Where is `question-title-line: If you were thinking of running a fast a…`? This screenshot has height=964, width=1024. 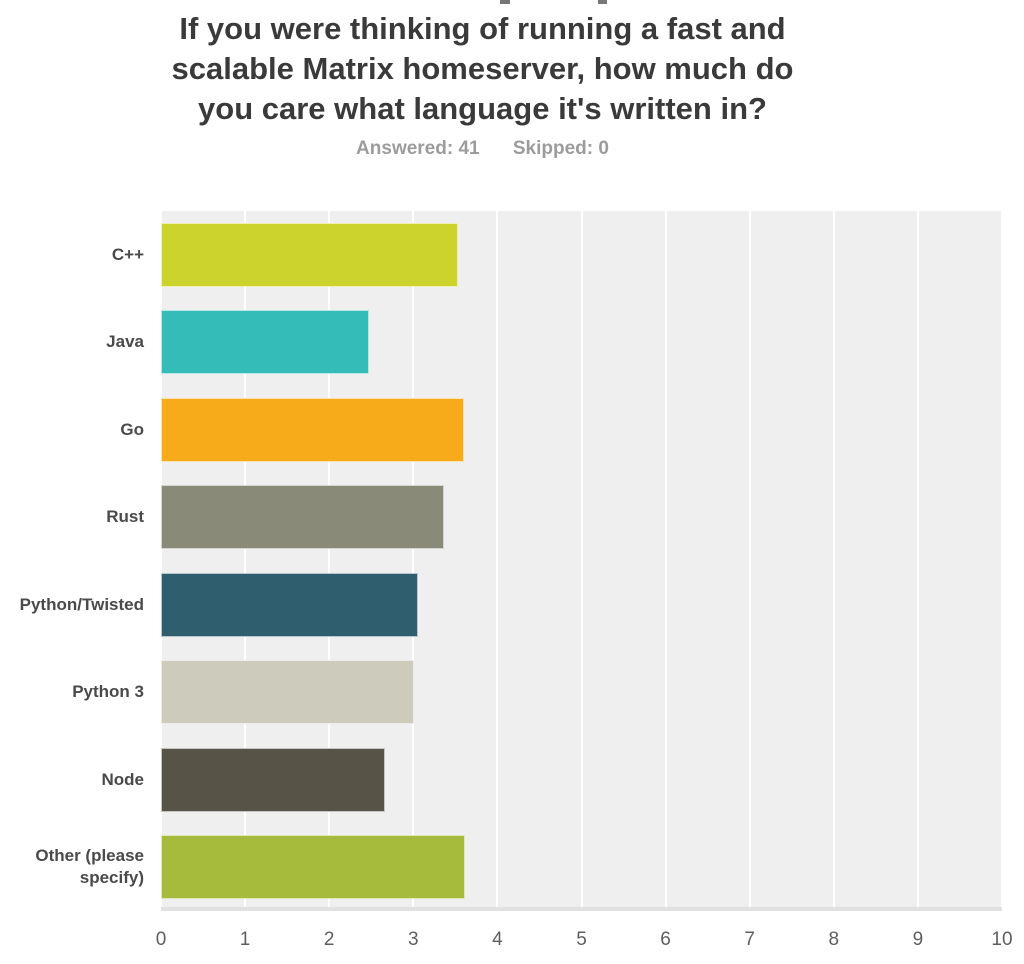 question-title-line: If you were thinking of running a fast a… is located at coordinates (482, 28).